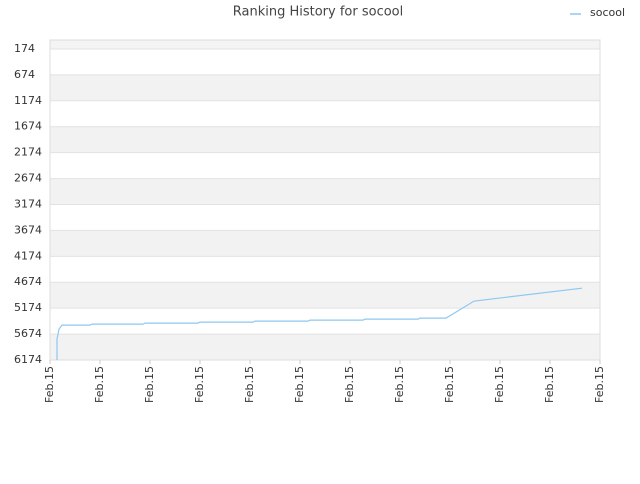 The width and height of the screenshot is (640, 484). Describe the element at coordinates (28, 100) in the screenshot. I see `y-tick-label: 1174` at that location.